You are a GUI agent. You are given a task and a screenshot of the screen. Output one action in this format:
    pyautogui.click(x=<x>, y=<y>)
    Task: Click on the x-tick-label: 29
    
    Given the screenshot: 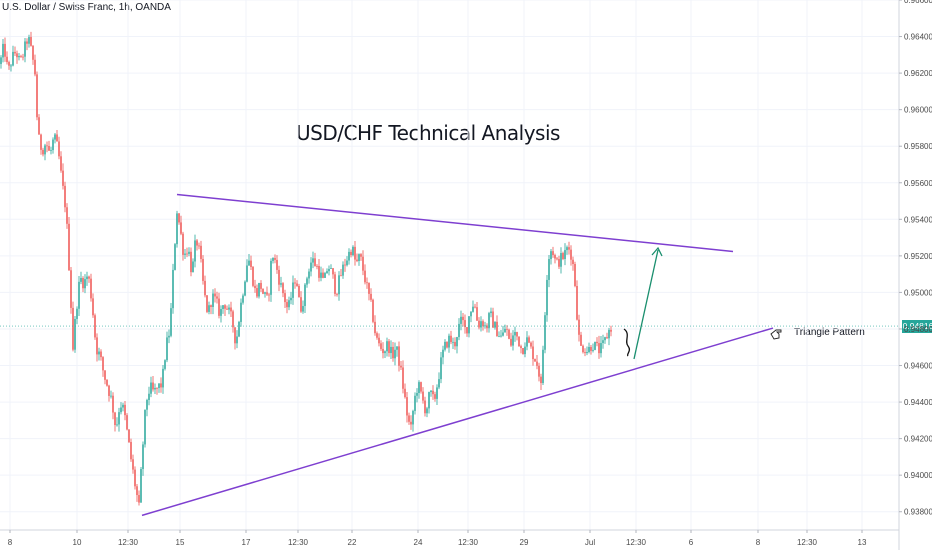 What is the action you would take?
    pyautogui.click(x=524, y=542)
    